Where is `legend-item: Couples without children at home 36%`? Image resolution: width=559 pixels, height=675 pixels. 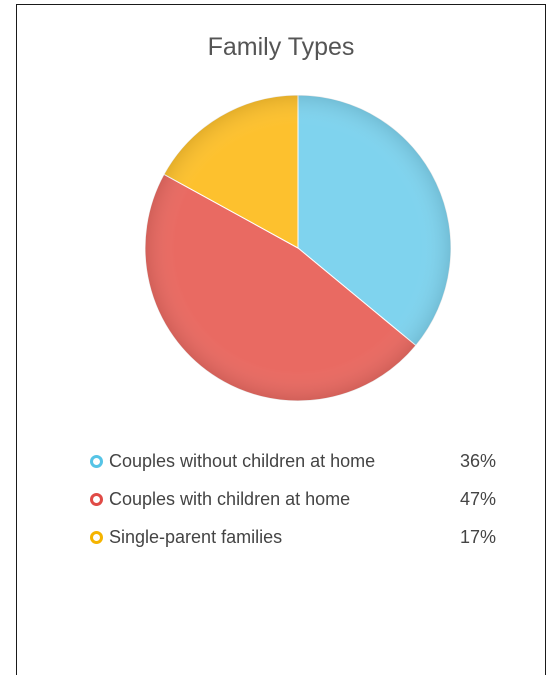
legend-item: Couples without children at home 36% is located at coordinates (300, 470).